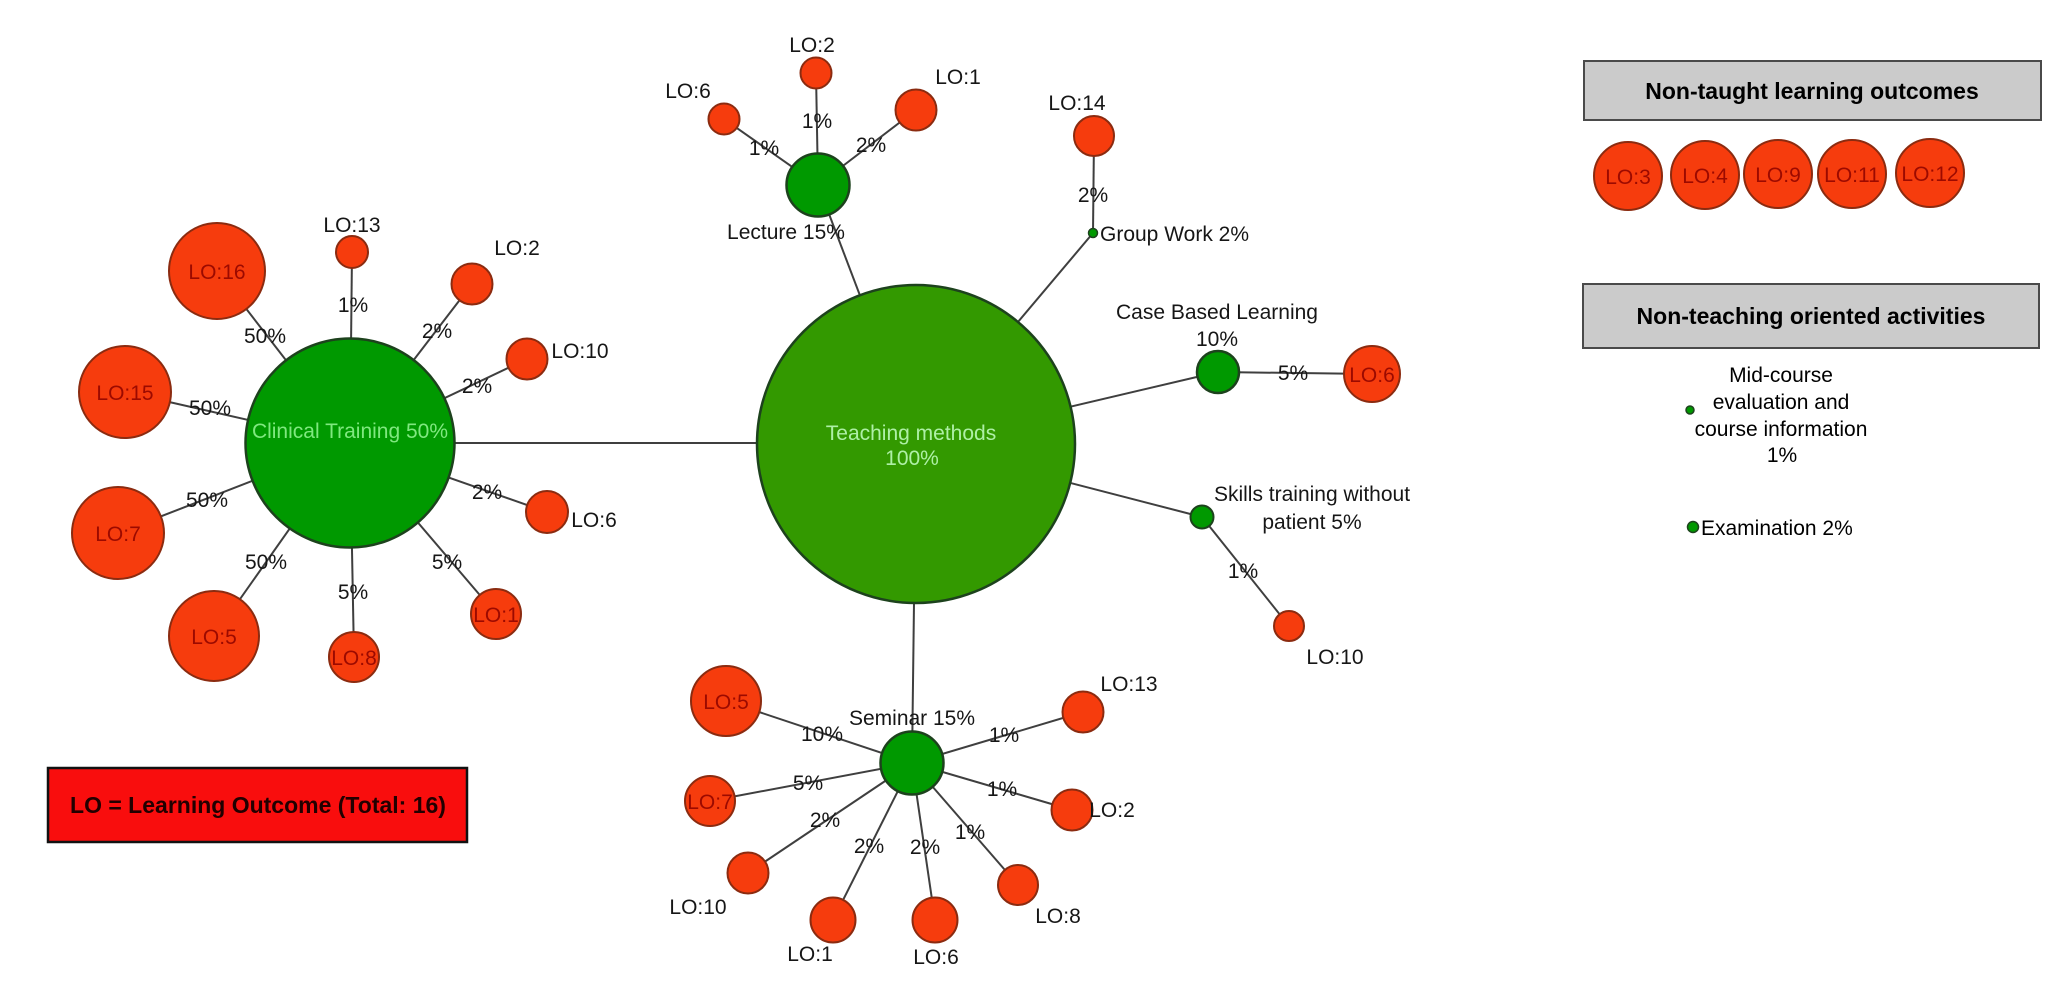 The image size is (2059, 1006). I want to click on svg-text: LO:14, so click(1077, 103).